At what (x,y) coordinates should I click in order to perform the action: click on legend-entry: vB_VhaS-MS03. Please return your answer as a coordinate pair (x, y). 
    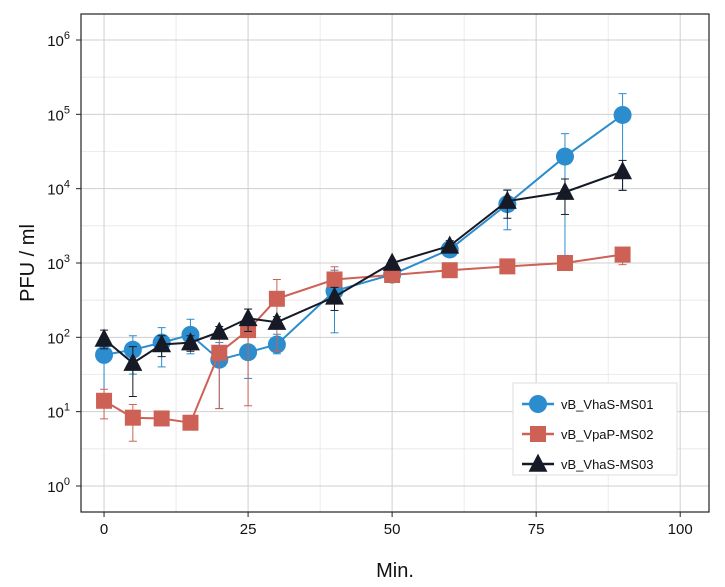
    Looking at the image, I should click on (588, 462).